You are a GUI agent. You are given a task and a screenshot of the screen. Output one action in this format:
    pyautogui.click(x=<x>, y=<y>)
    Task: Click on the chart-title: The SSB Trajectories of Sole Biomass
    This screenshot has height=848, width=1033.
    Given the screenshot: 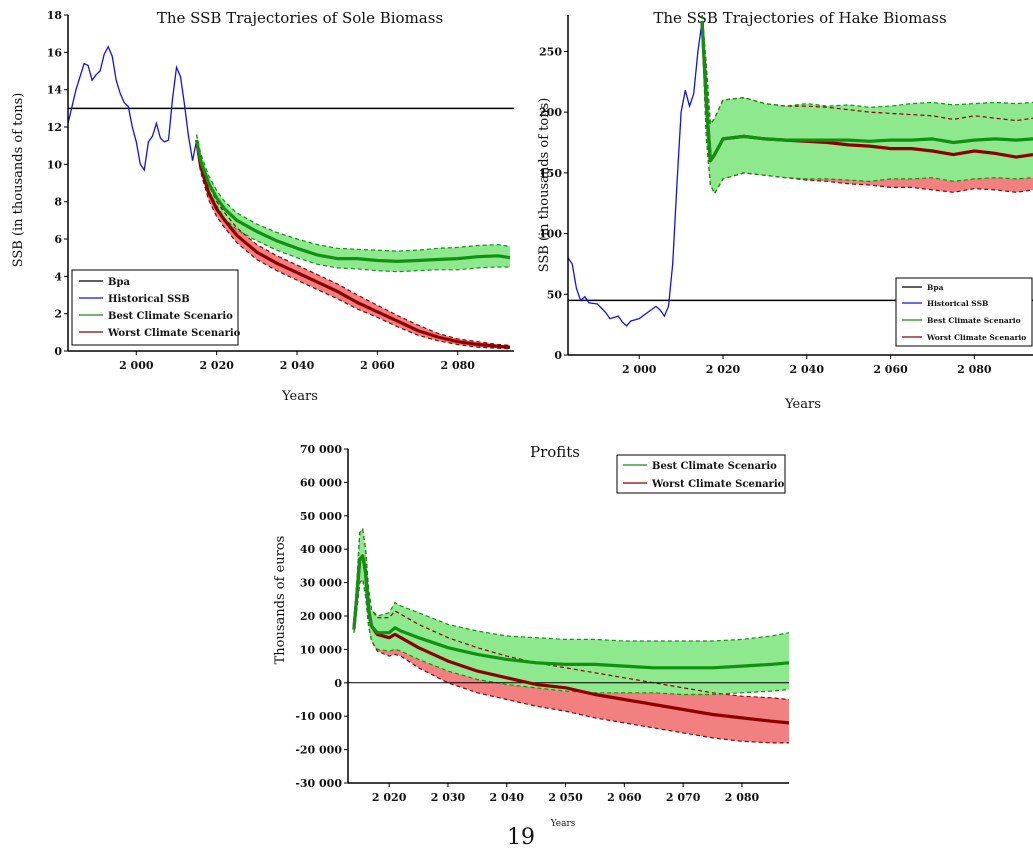 What is the action you would take?
    pyautogui.click(x=300, y=18)
    